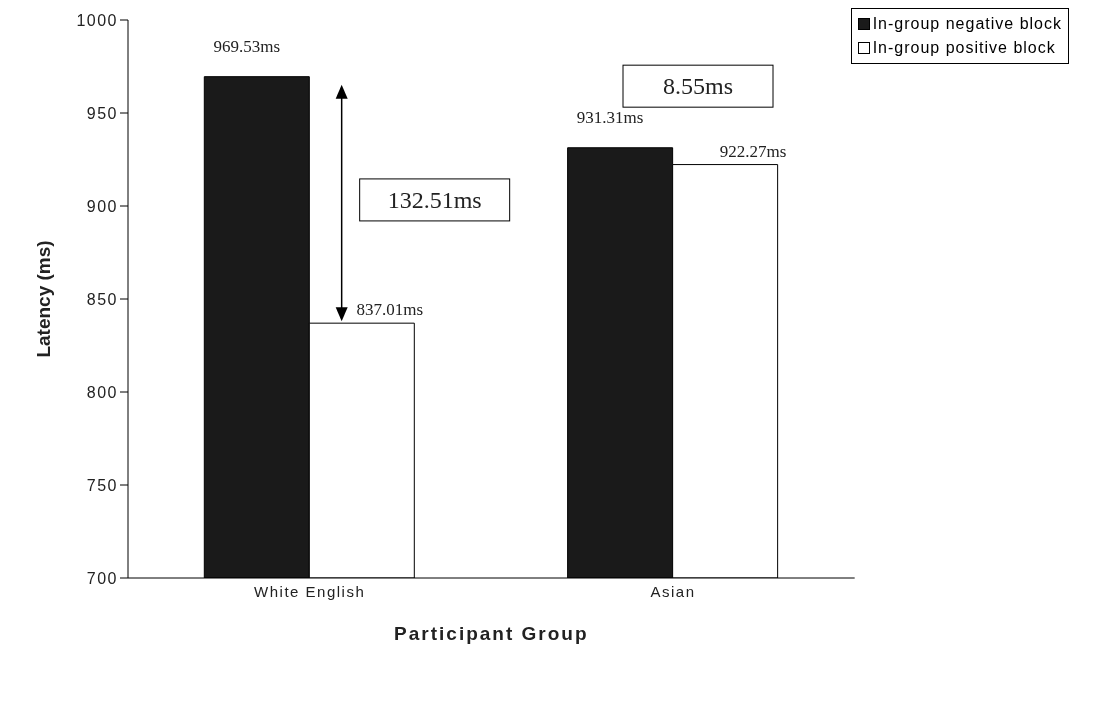 This screenshot has width=1101, height=704. I want to click on legend-label: In-group positive block, so click(964, 48).